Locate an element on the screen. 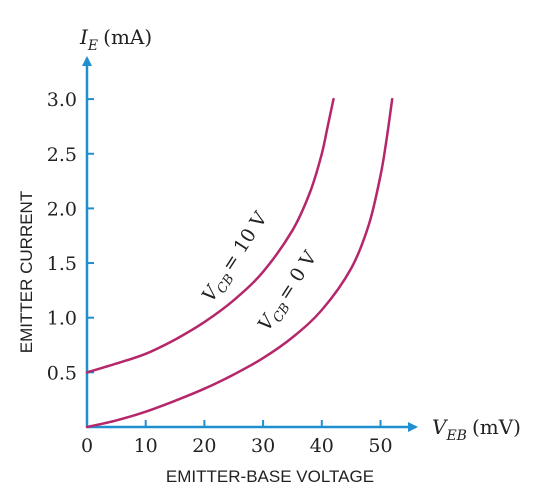 This screenshot has height=499, width=556. x-tick-label: 50 is located at coordinates (380, 446).